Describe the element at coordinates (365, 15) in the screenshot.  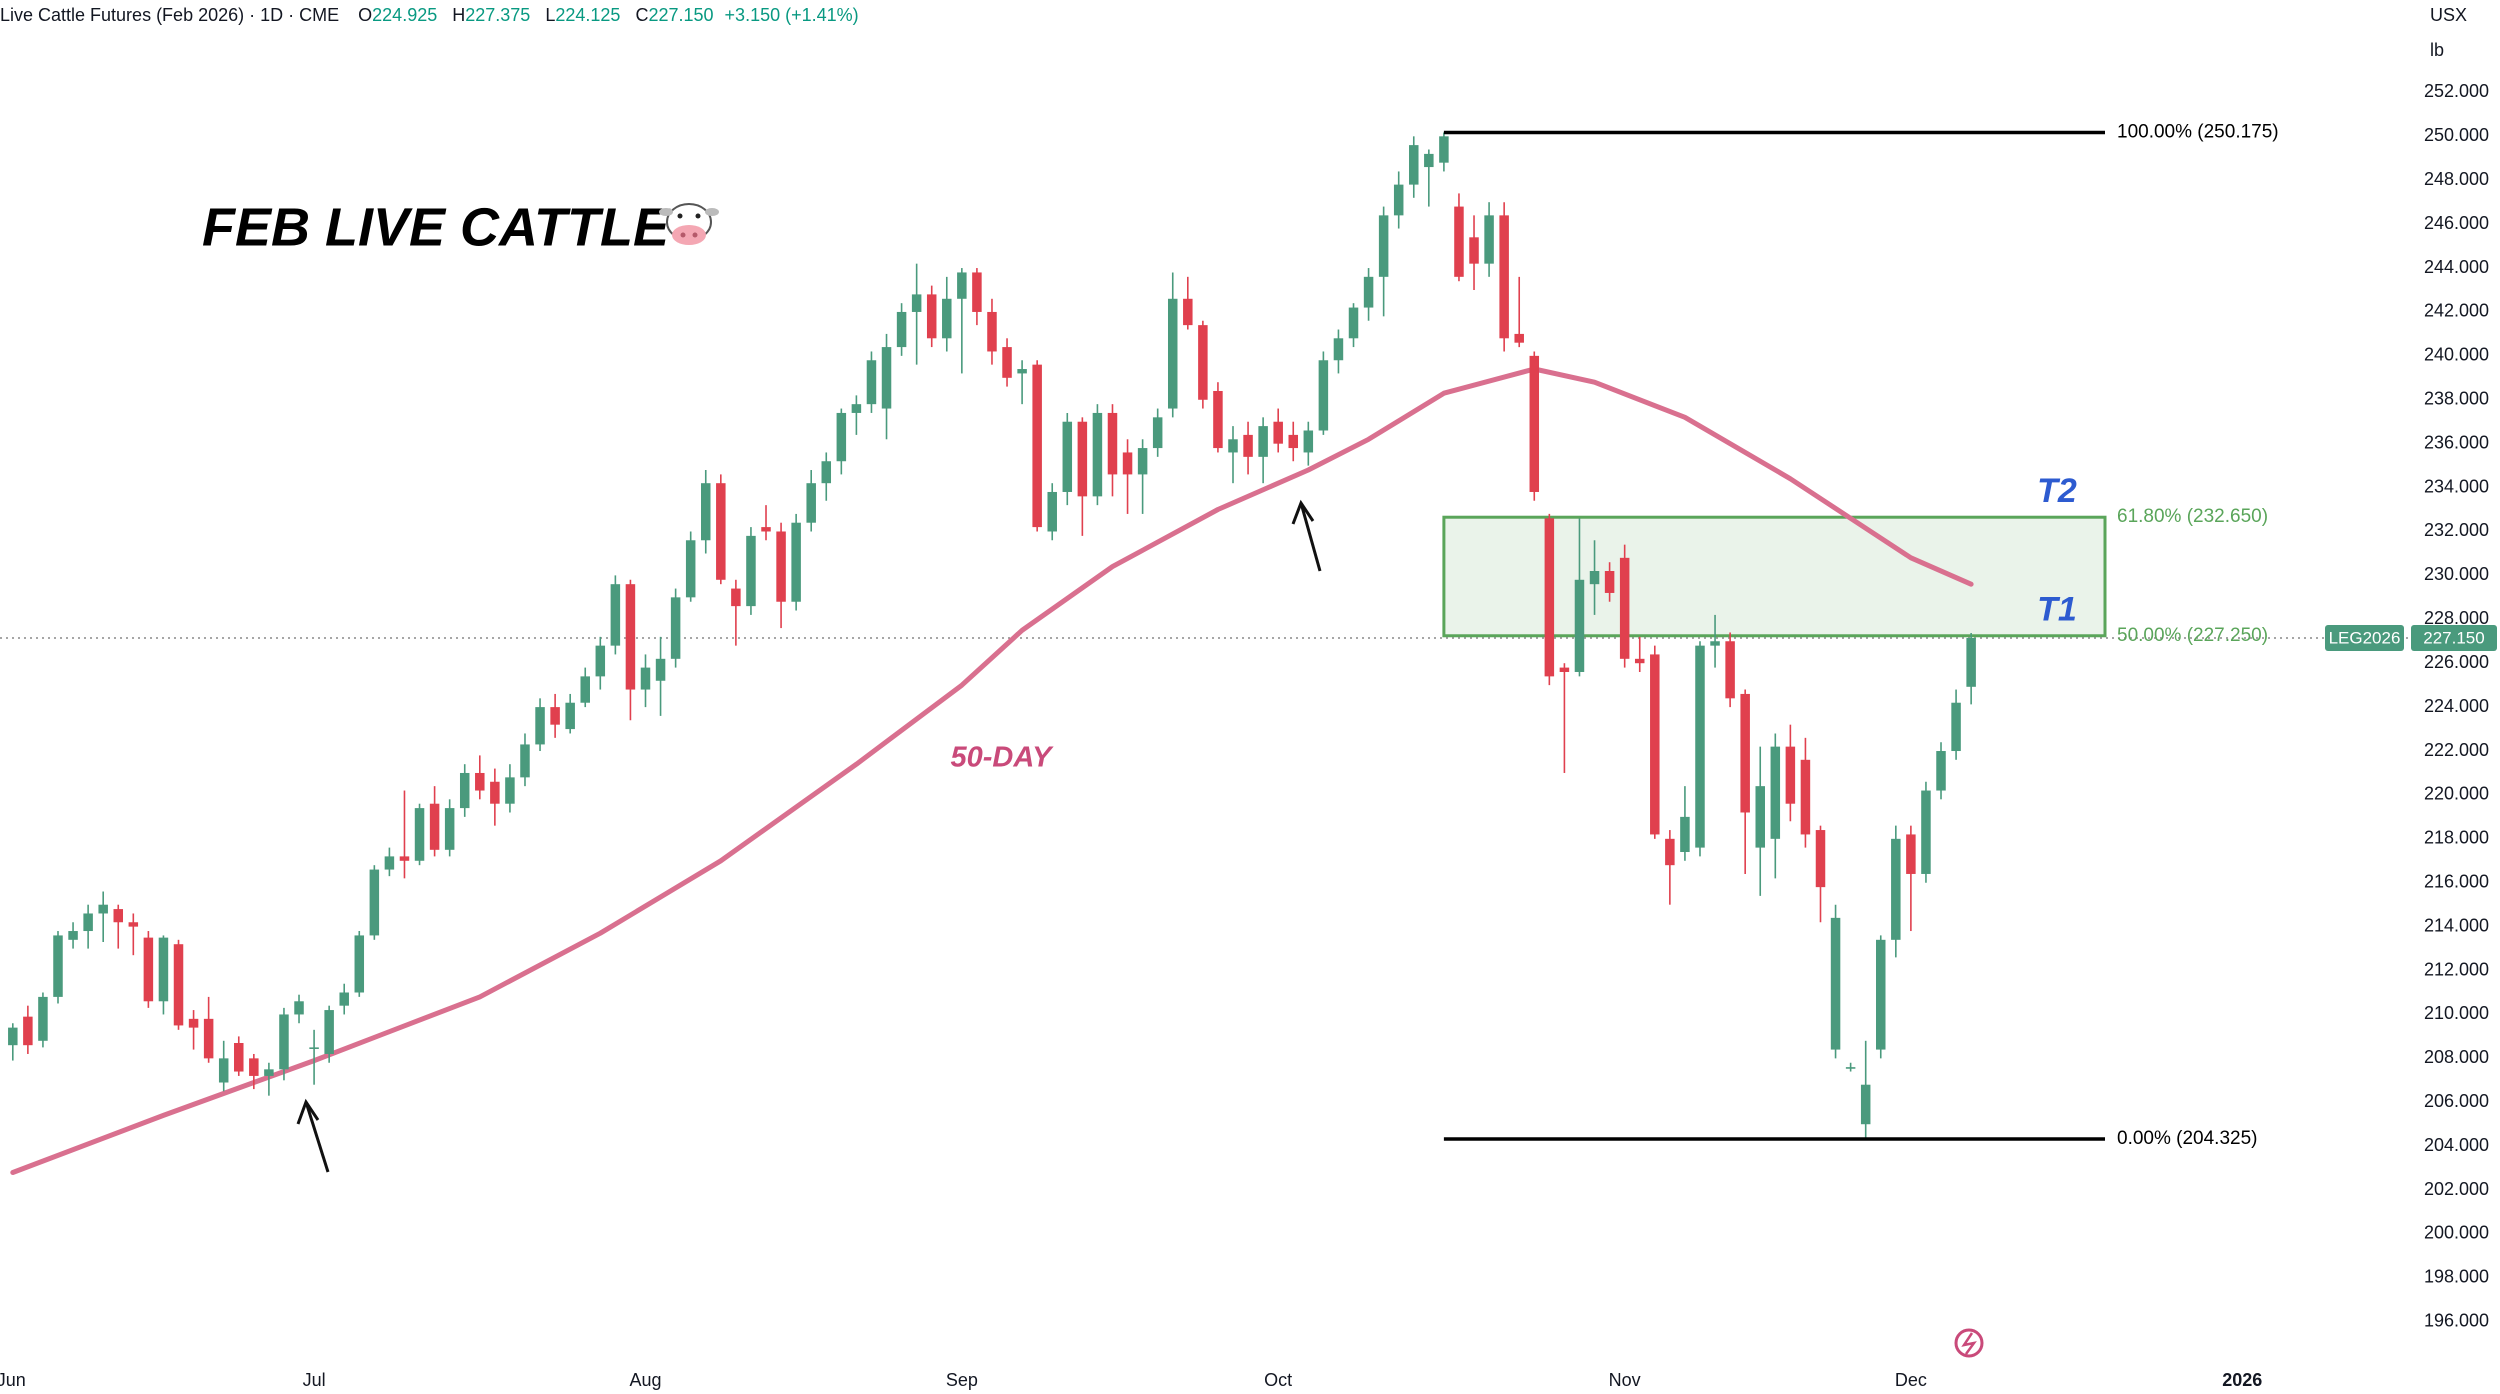
I see `ohlc-key: O` at that location.